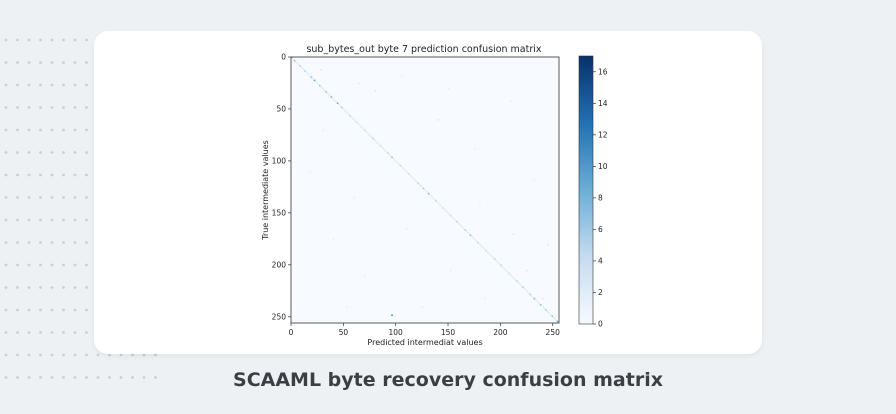 The height and width of the screenshot is (414, 896). Describe the element at coordinates (281, 187) in the screenshot. I see `y-axis: 0 50 100 150 200 250` at that location.